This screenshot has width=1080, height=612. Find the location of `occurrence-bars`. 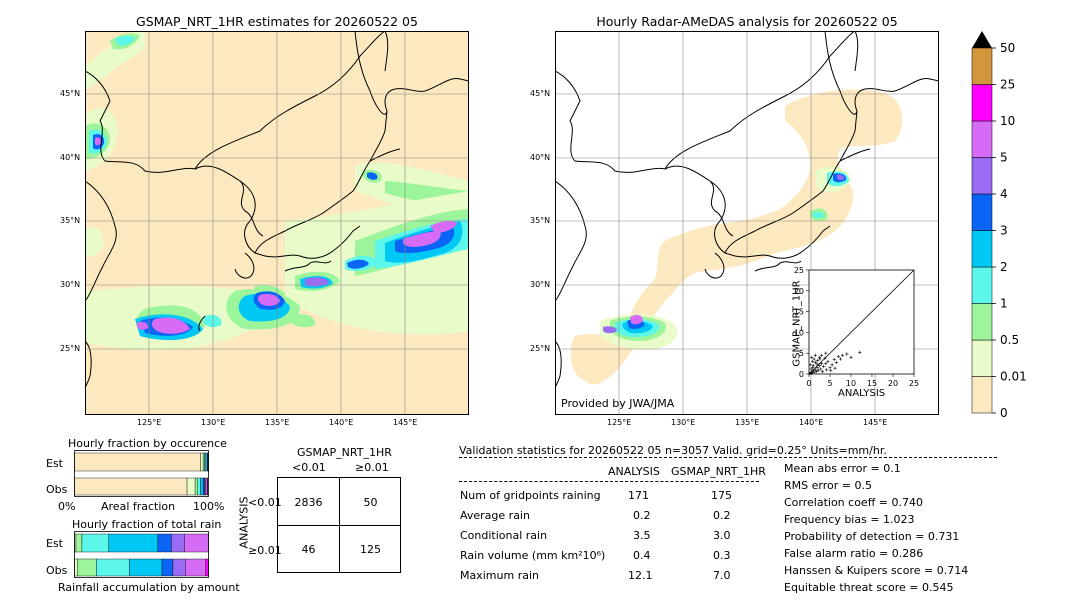

occurrence-bars is located at coordinates (141, 474).